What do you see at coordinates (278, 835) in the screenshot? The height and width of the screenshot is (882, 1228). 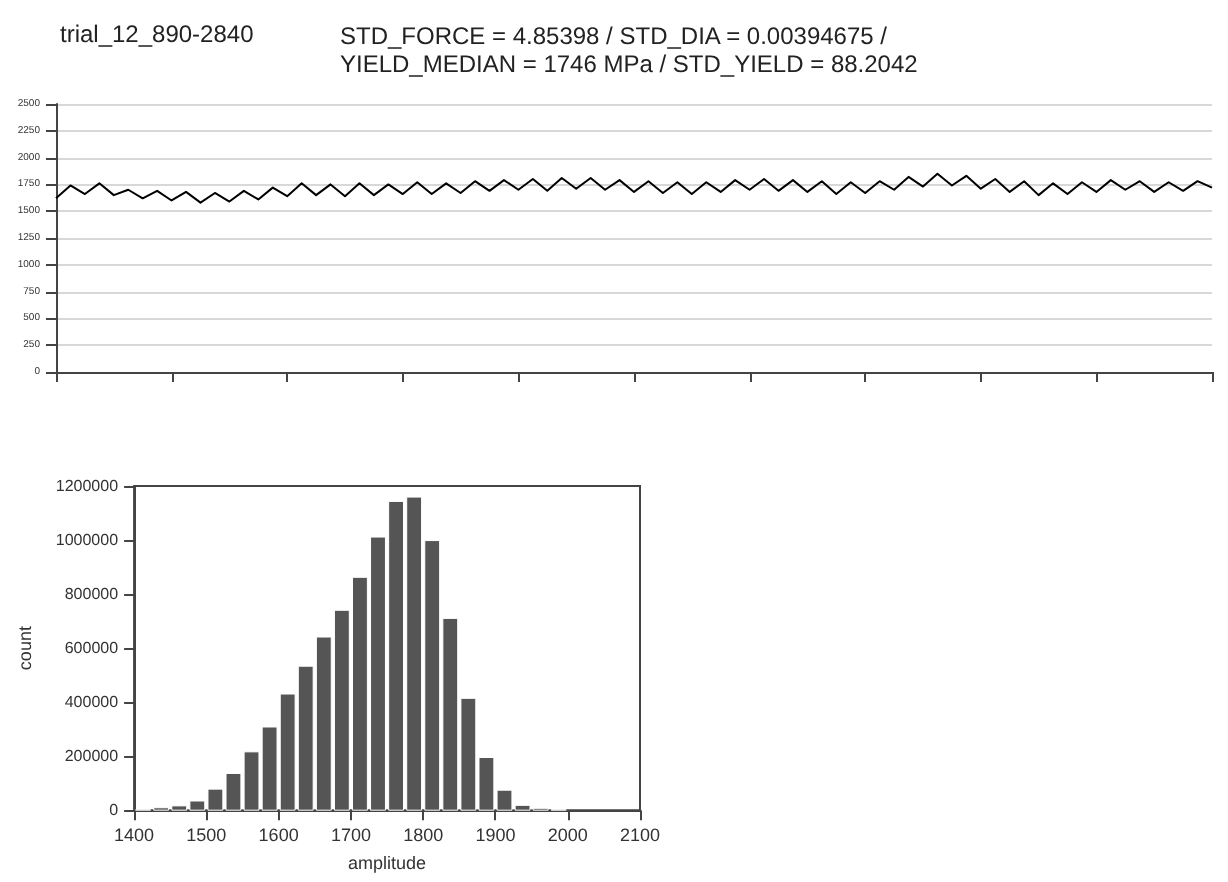 I see `x-tick-label: 1600` at bounding box center [278, 835].